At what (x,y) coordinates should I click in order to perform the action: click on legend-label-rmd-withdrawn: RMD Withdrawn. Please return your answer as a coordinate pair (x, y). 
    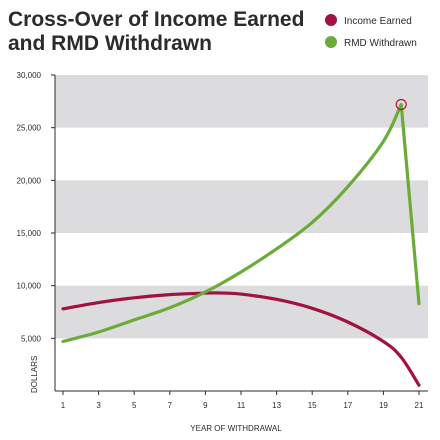
    Looking at the image, I should click on (380, 43).